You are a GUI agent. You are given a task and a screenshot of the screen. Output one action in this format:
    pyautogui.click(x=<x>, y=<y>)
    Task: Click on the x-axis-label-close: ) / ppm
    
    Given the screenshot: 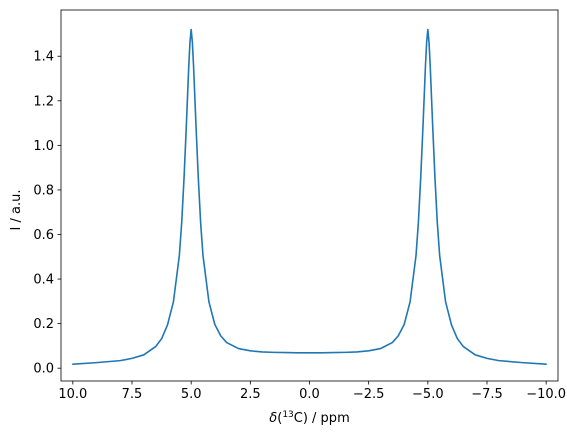 What is the action you would take?
    pyautogui.click(x=326, y=418)
    